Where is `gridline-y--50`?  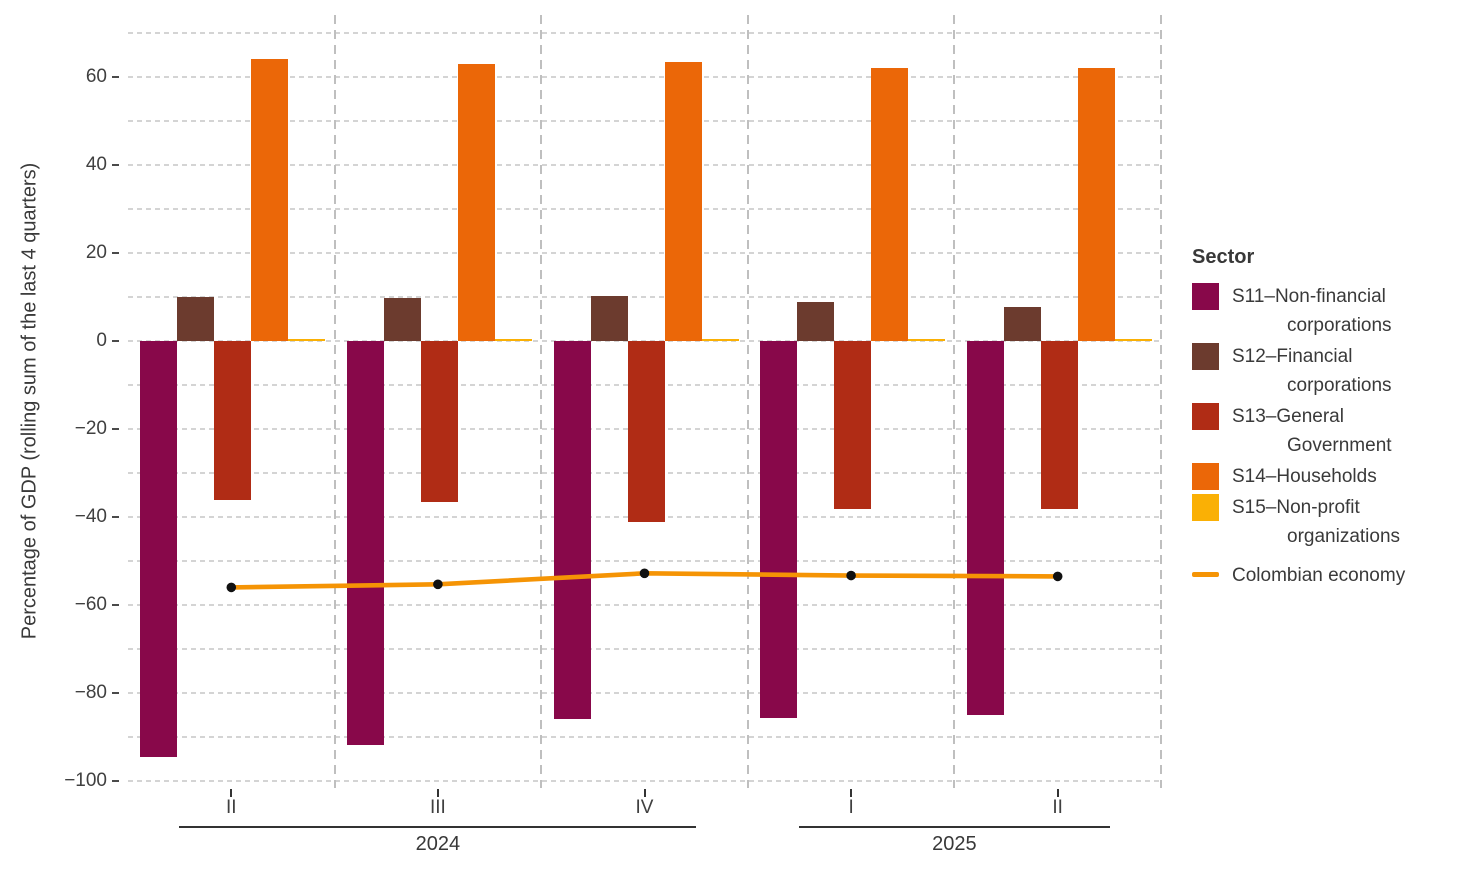 gridline-y--50 is located at coordinates (644, 561).